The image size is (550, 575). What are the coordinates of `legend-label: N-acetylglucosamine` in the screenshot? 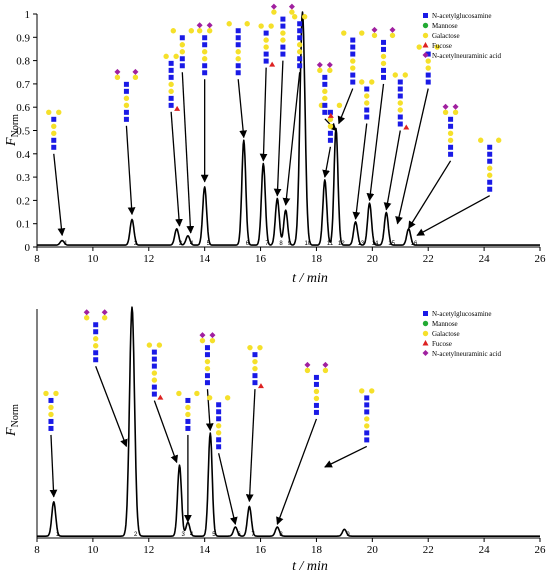 It's located at (461, 314).